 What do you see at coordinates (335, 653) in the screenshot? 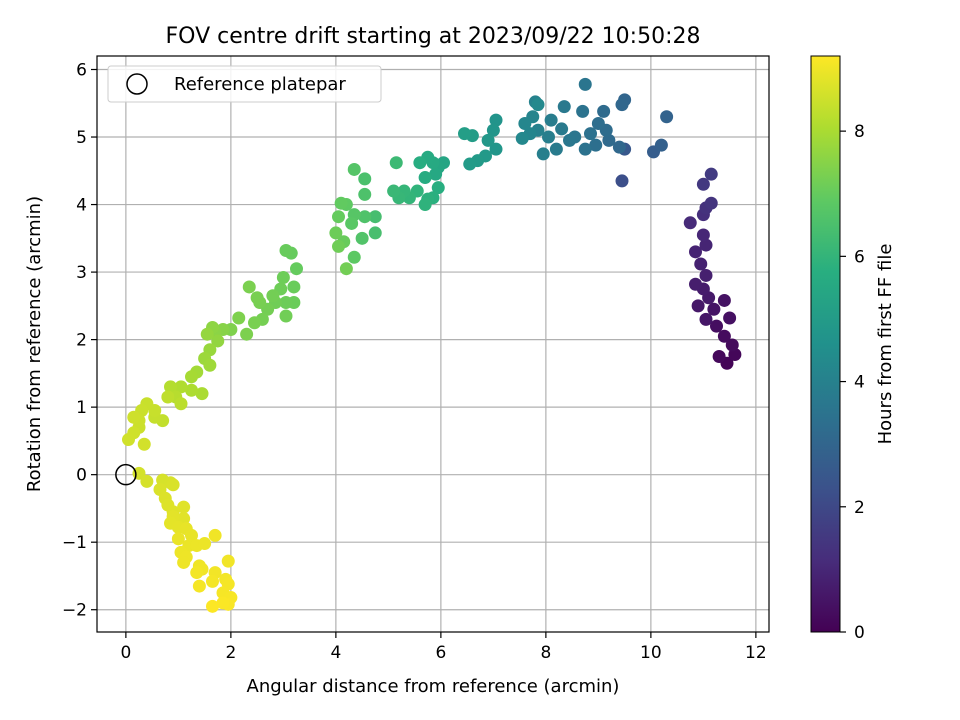
I see `x-tick-label: 4` at bounding box center [335, 653].